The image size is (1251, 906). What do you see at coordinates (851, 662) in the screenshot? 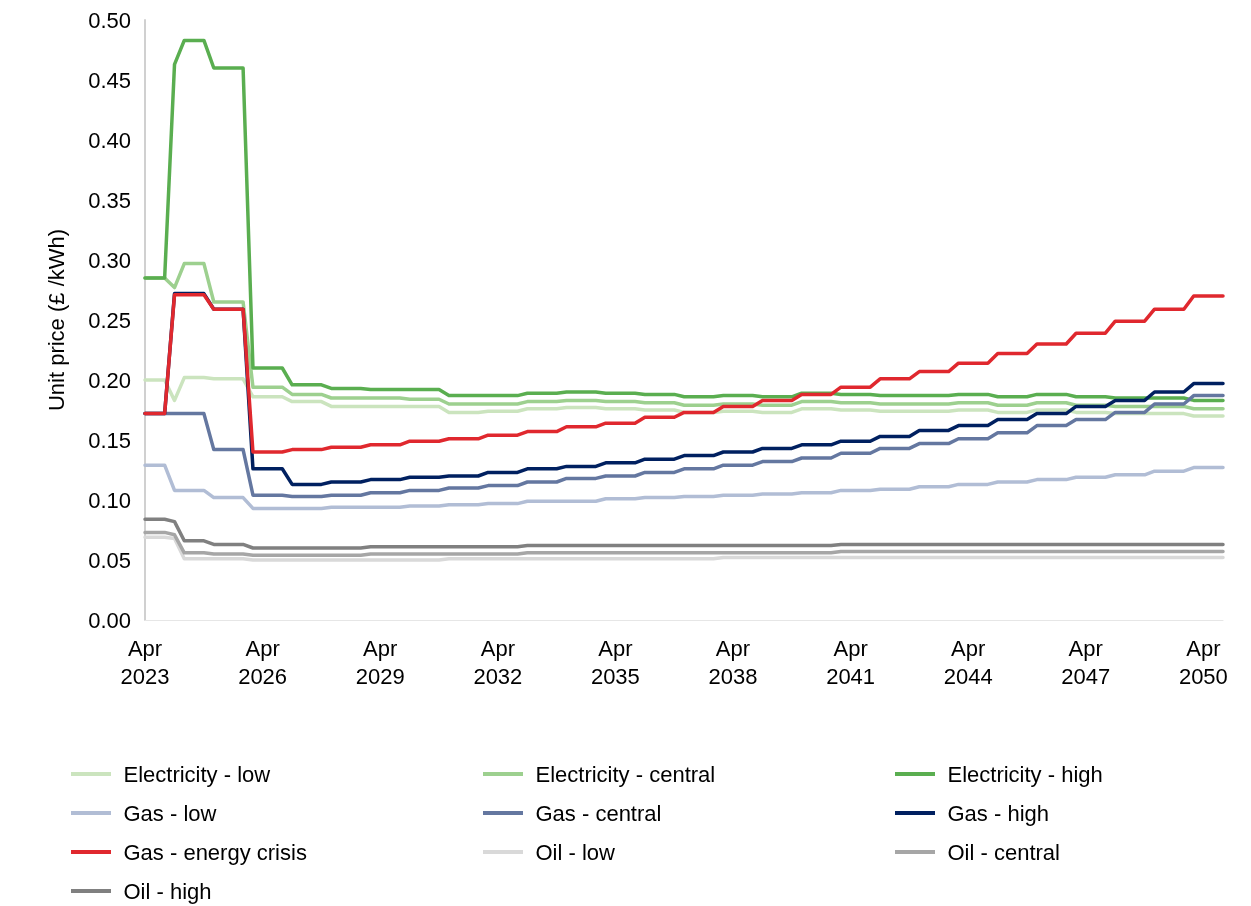
I see `x-tick-label: Apr 2041` at bounding box center [851, 662].